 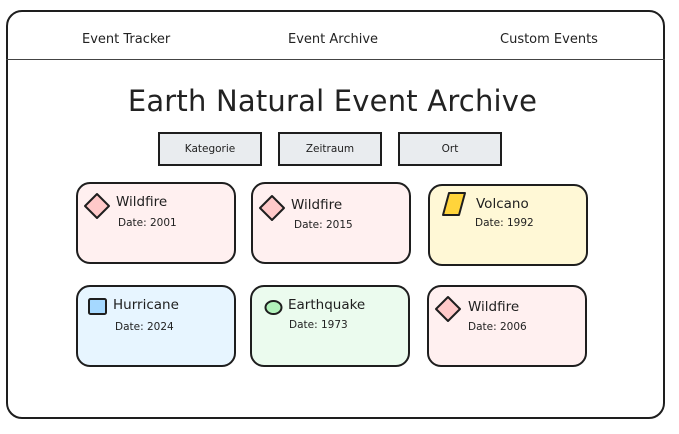 What do you see at coordinates (147, 223) in the screenshot?
I see `event-date: Date: 2001` at bounding box center [147, 223].